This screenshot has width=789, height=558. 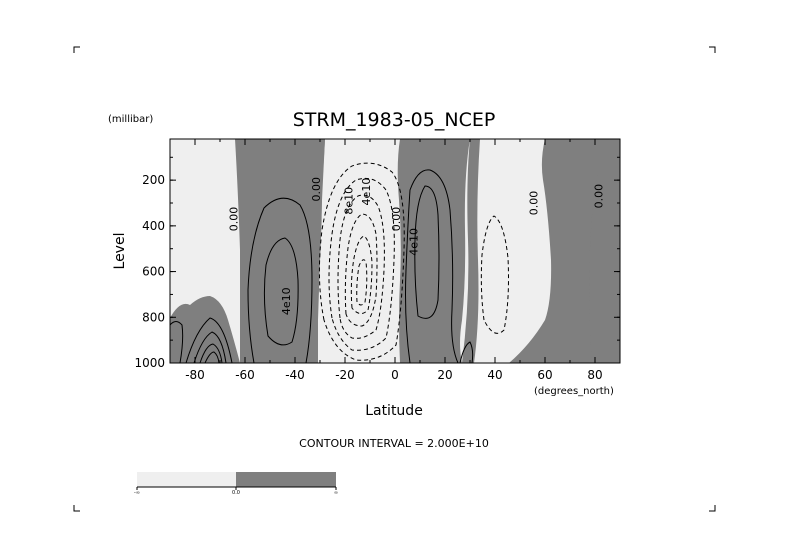 I want to click on x-tick-label: -80, so click(x=195, y=375).